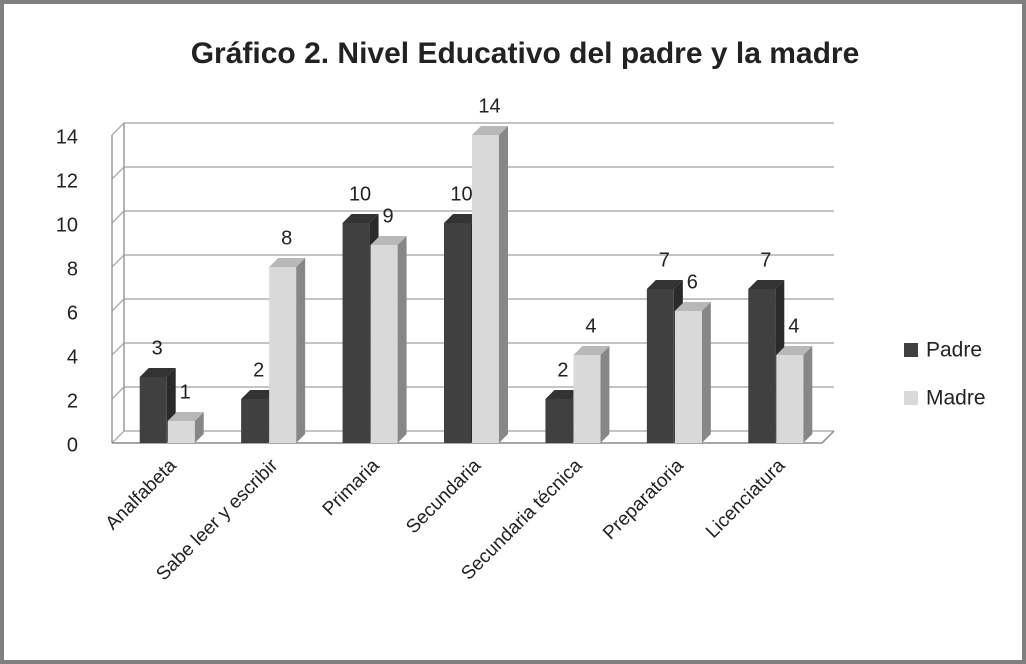  Describe the element at coordinates (388, 216) in the screenshot. I see `value-label: 9` at that location.